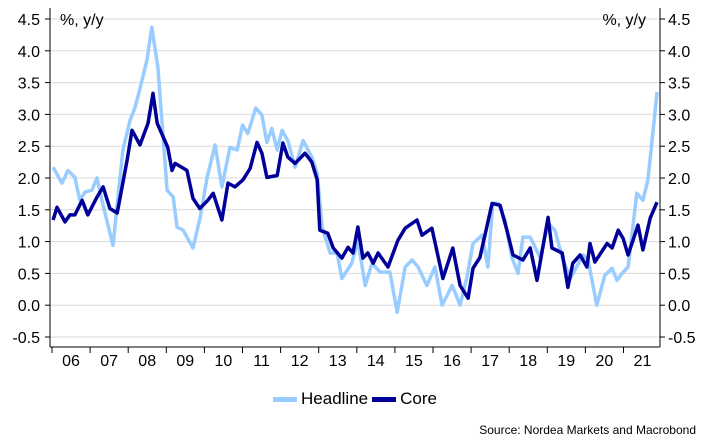 Image resolution: width=710 pixels, height=448 pixels. Describe the element at coordinates (29, 274) in the screenshot. I see `y-tick-label-left: 0.5` at that location.